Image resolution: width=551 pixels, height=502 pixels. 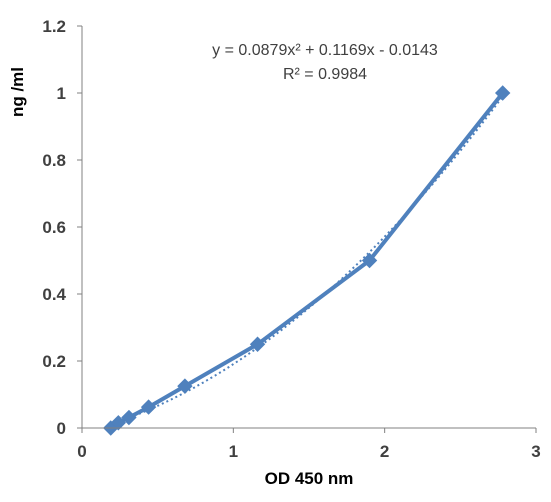 I want to click on y-tick-label: 0.4, so click(x=54, y=294).